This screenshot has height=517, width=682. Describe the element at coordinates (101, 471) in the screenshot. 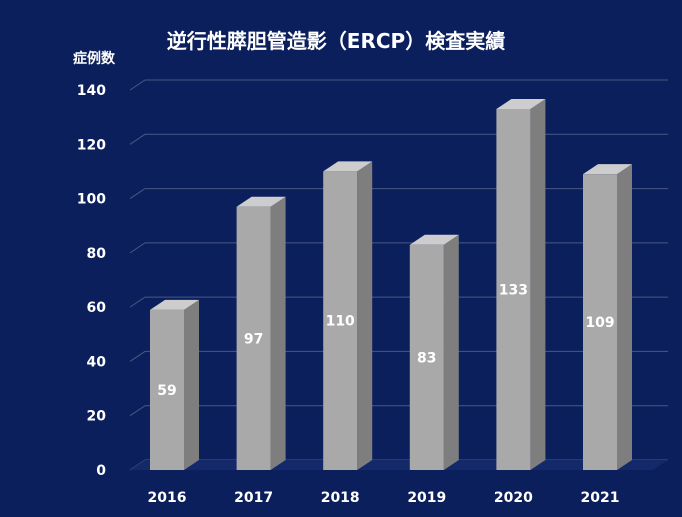

I see `y-tick-label: 0` at that location.